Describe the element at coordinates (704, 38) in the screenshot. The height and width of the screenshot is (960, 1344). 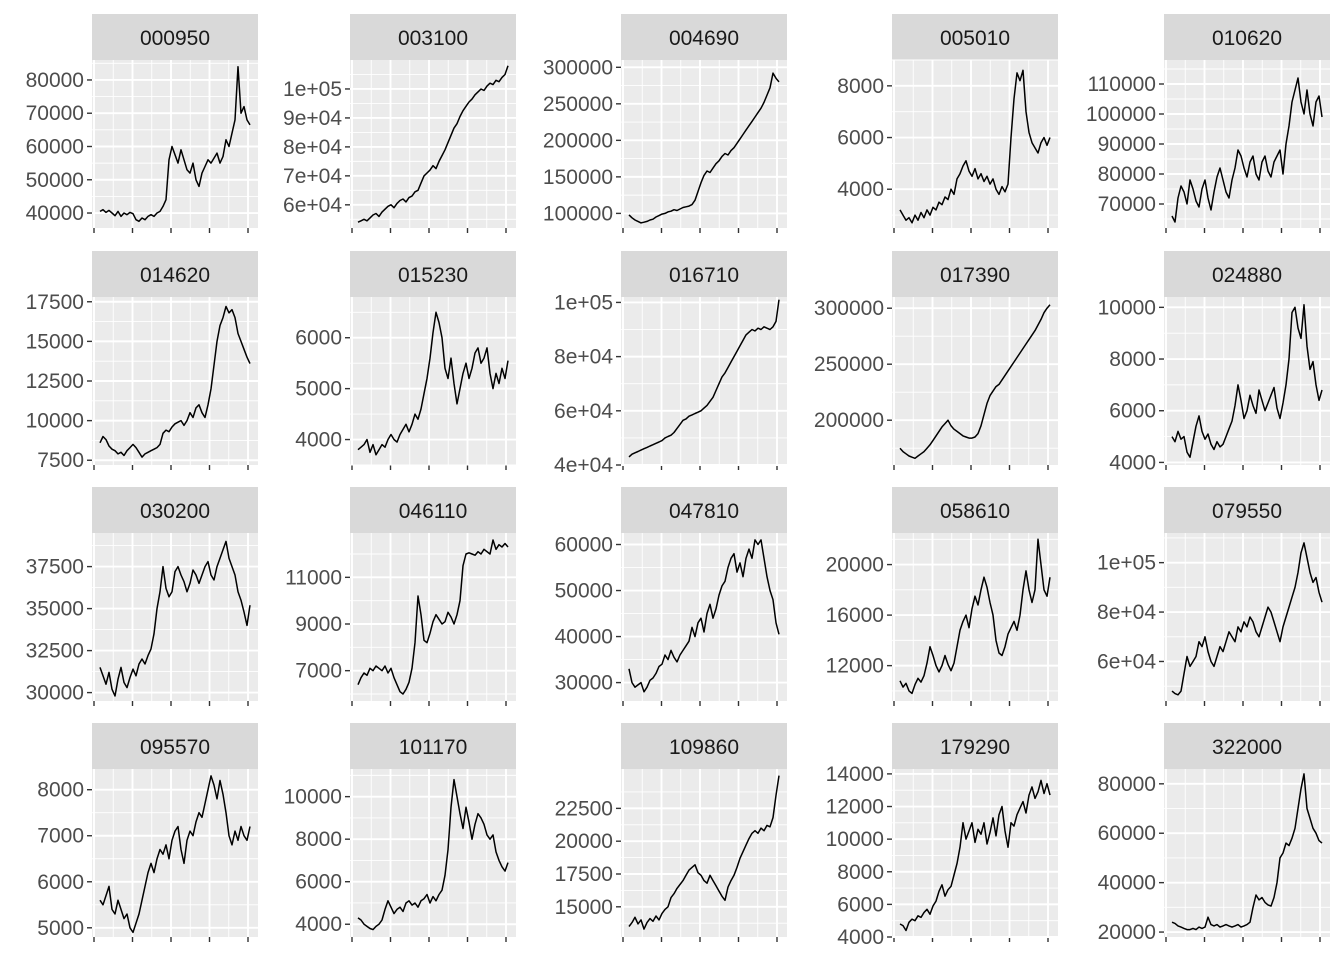
I see `facet-strip-label: 004690` at that location.